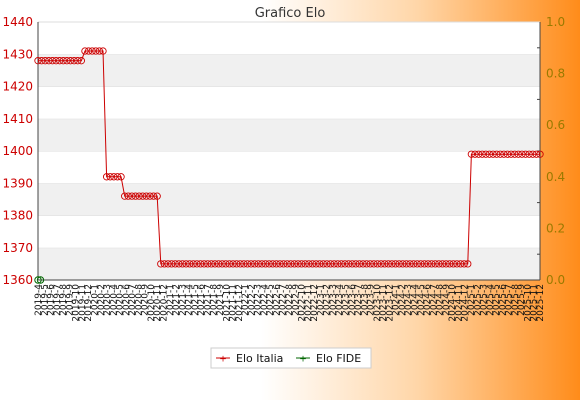  Describe the element at coordinates (171, 300) in the screenshot. I see `x-tick-label: 2021-1` at that location.